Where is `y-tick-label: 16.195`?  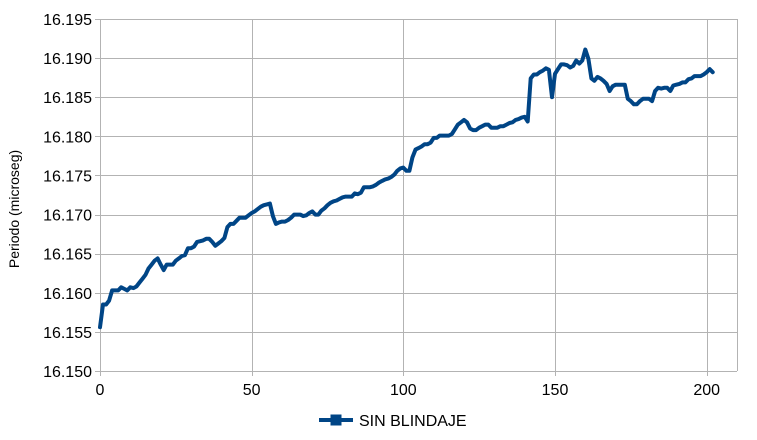 y-tick-label: 16.195 is located at coordinates (67, 20).